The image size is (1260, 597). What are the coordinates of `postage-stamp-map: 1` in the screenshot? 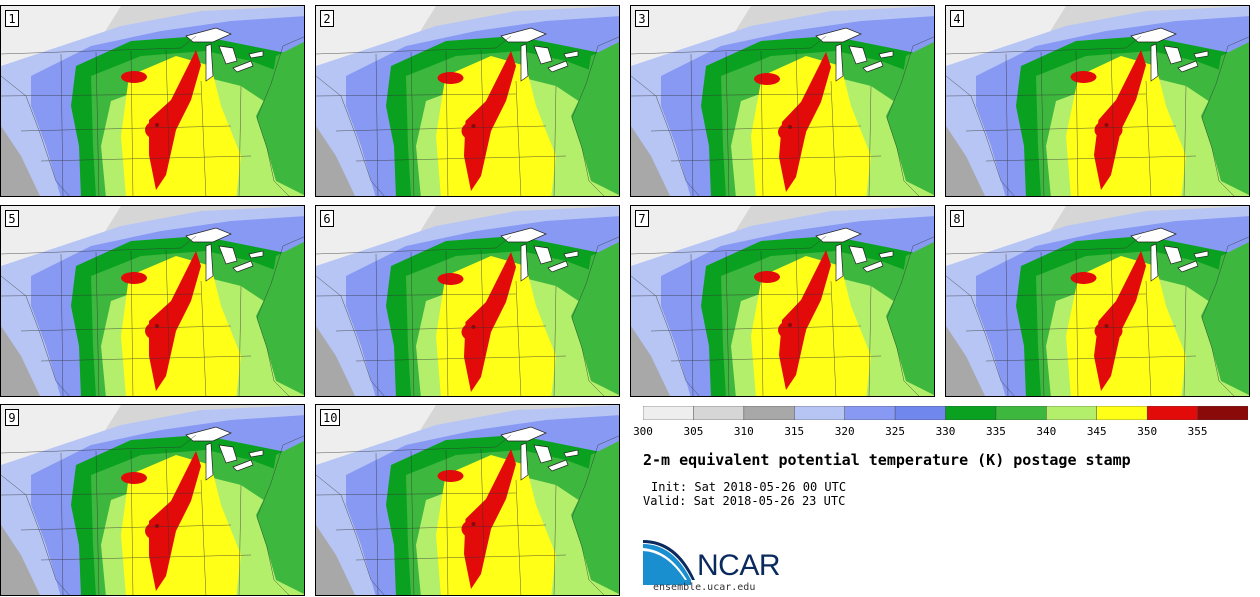 It's located at (152, 101).